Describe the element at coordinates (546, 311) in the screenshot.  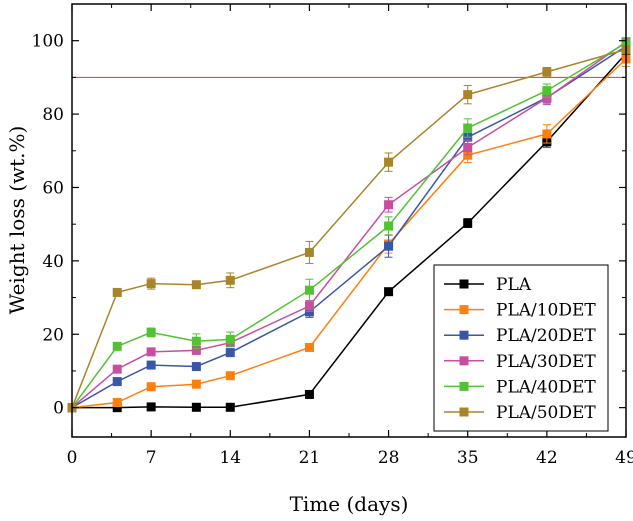
I see `legend-label: PLA/10DET` at that location.